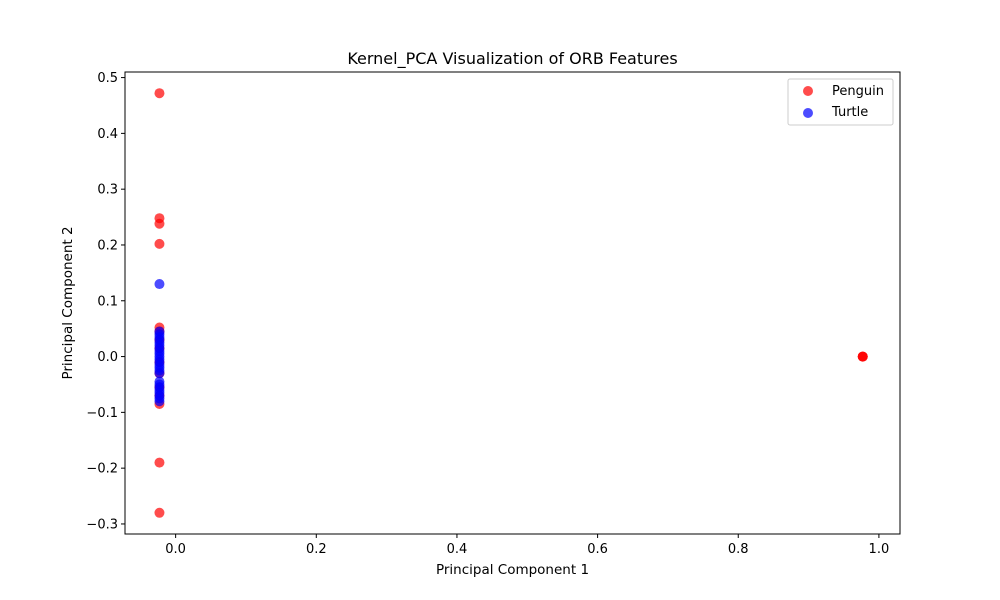 This screenshot has height=600, width=1000. I want to click on x-tick-label: 0.4, so click(457, 549).